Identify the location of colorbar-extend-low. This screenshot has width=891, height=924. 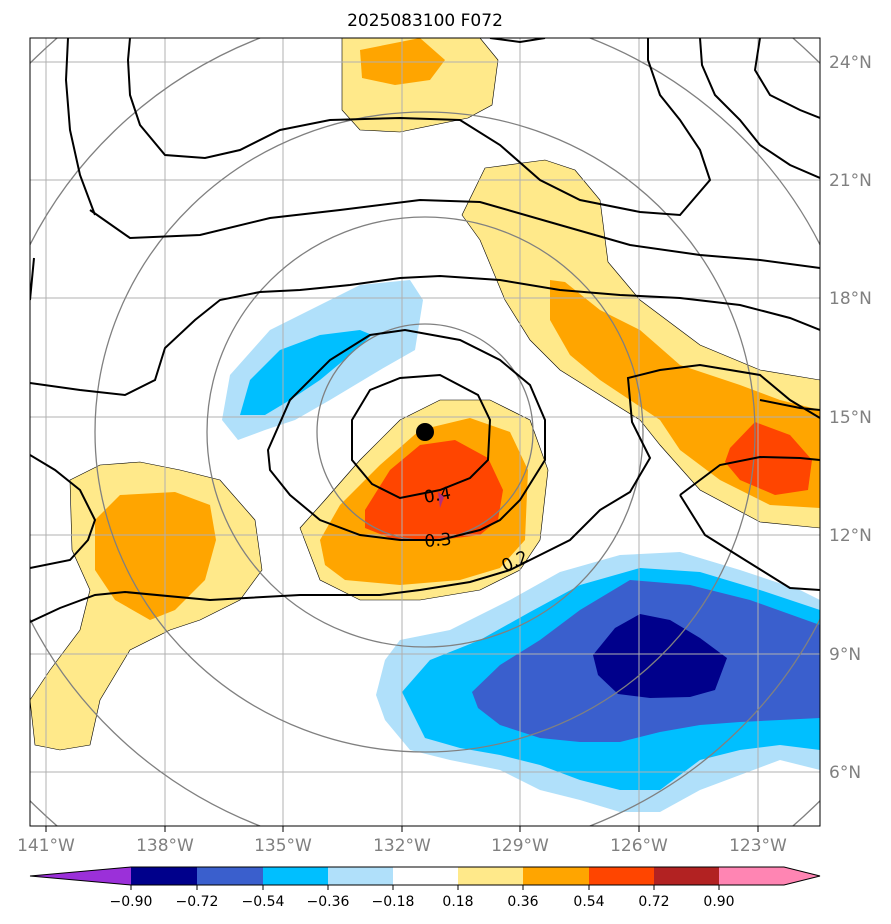
(80, 876).